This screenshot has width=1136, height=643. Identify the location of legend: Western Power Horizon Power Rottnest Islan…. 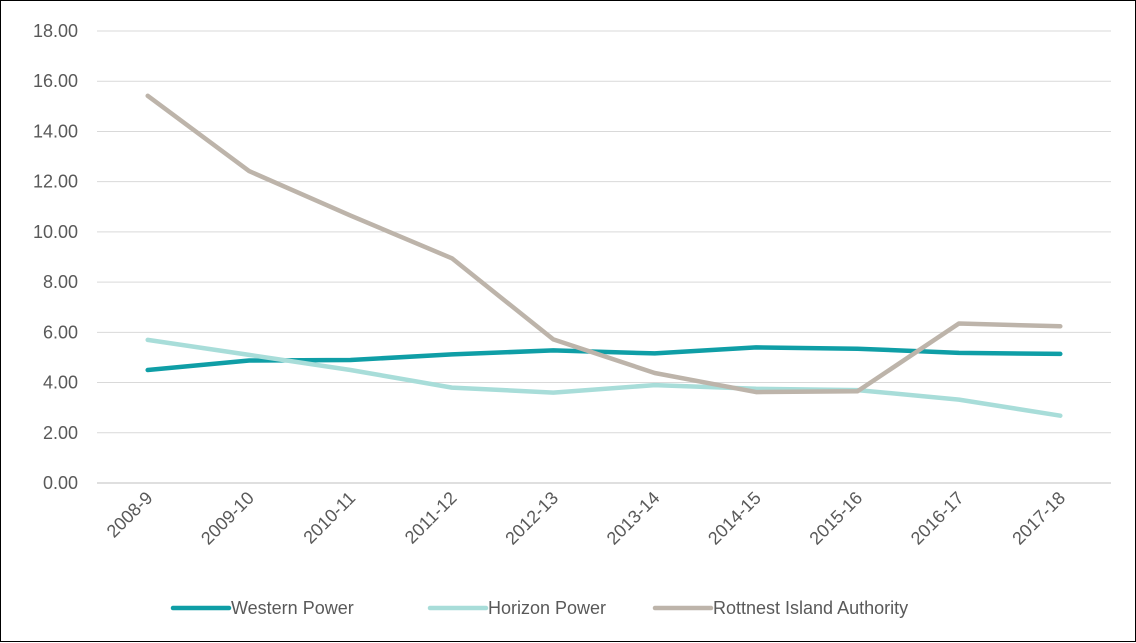
(539, 608).